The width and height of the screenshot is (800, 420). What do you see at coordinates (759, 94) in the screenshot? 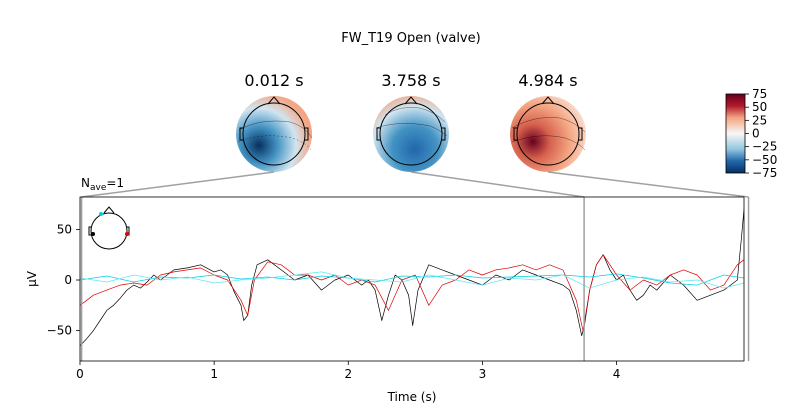
I see `colorbar-tick-label-1: 75` at bounding box center [759, 94].